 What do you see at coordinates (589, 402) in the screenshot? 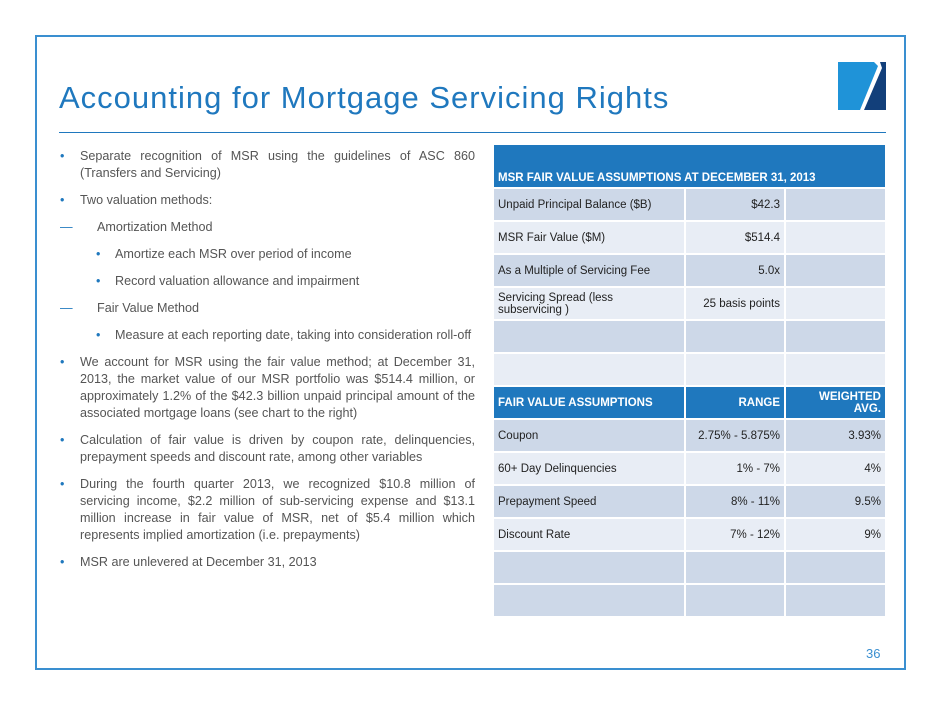
I see `col-header: FAIR VALUE ASSUMPTIONS` at bounding box center [589, 402].